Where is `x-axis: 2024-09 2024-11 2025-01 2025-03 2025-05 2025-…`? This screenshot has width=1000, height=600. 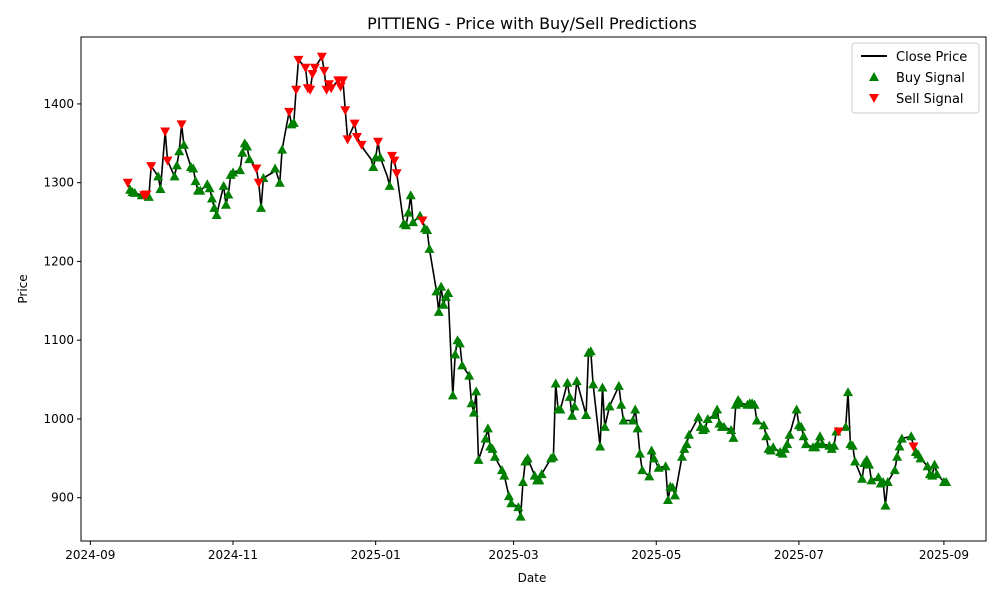 x-axis: 2024-09 2024-11 2025-01 2025-03 2025-05 2025-… is located at coordinates (517, 551).